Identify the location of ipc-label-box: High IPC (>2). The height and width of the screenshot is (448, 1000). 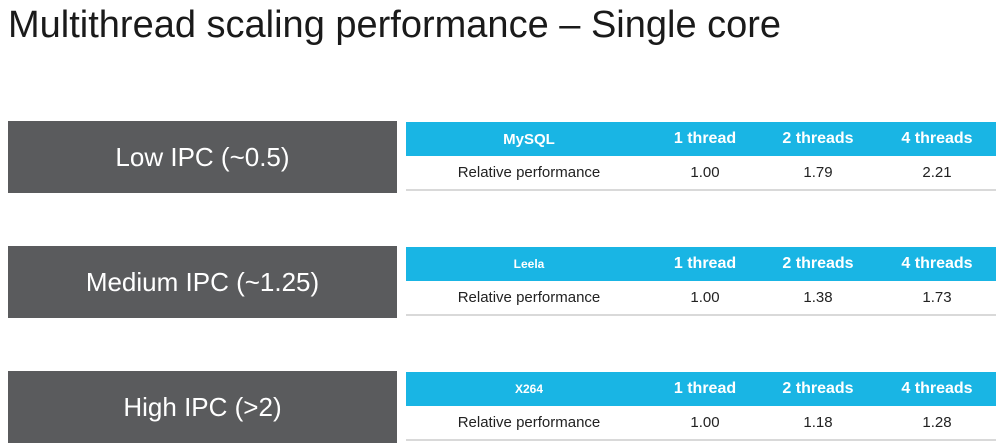
(202, 407).